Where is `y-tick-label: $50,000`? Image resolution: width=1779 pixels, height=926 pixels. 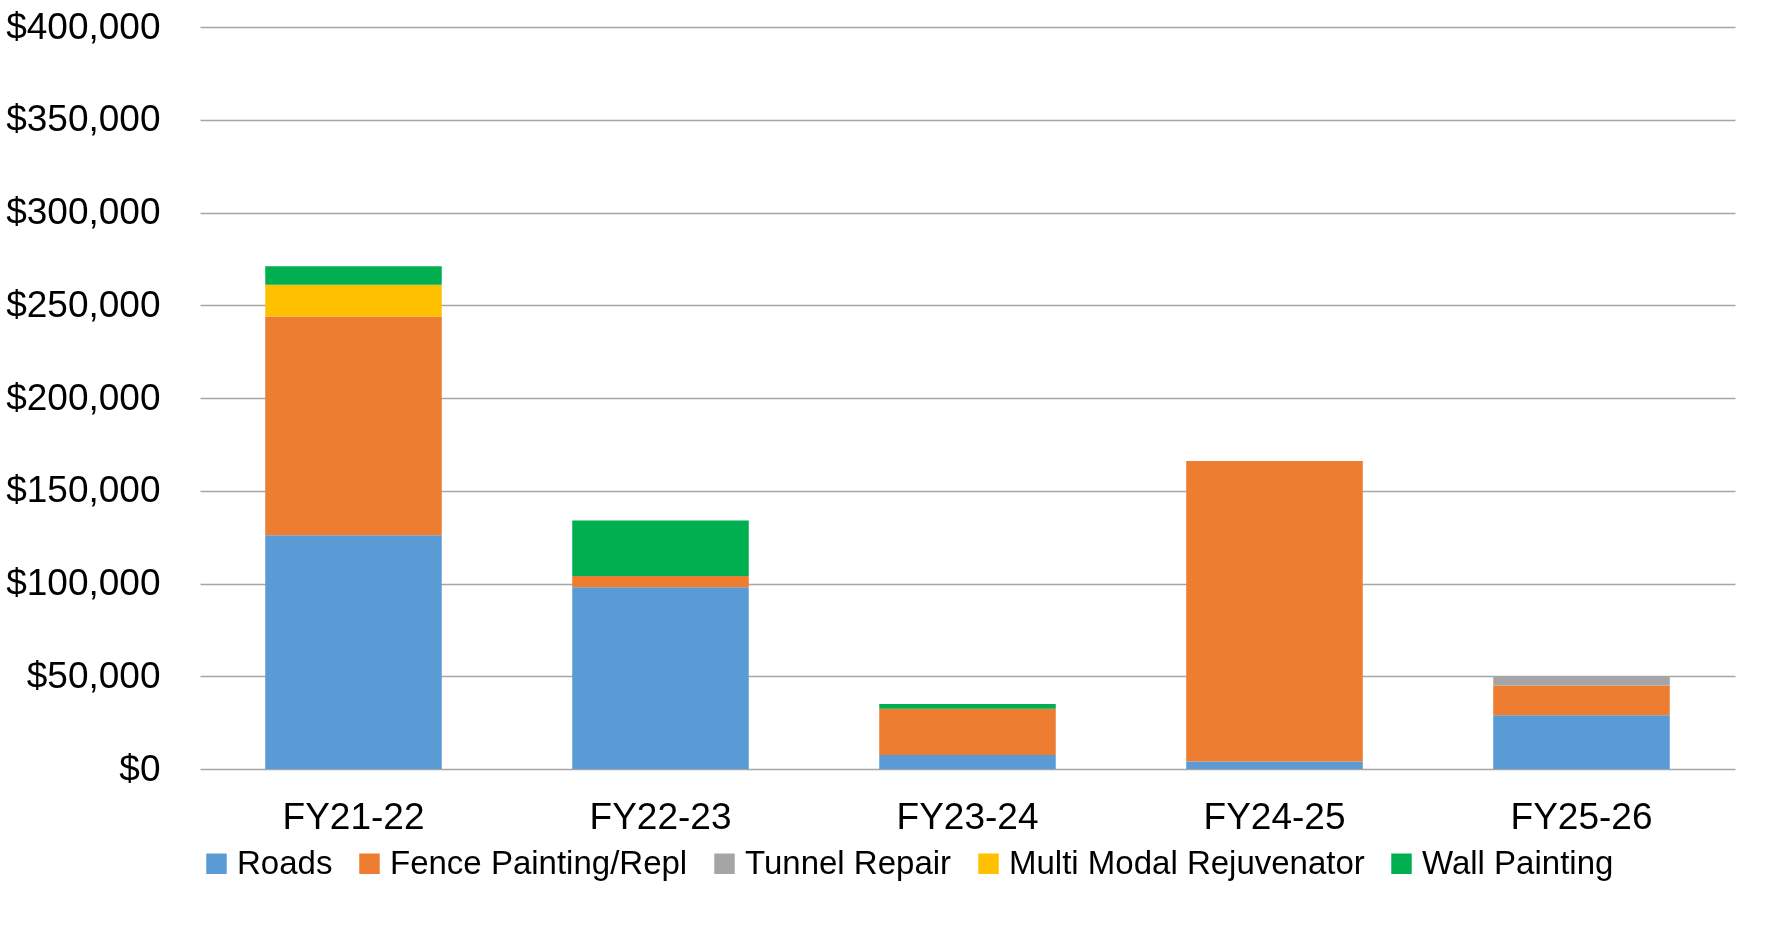
y-tick-label: $50,000 is located at coordinates (93, 675).